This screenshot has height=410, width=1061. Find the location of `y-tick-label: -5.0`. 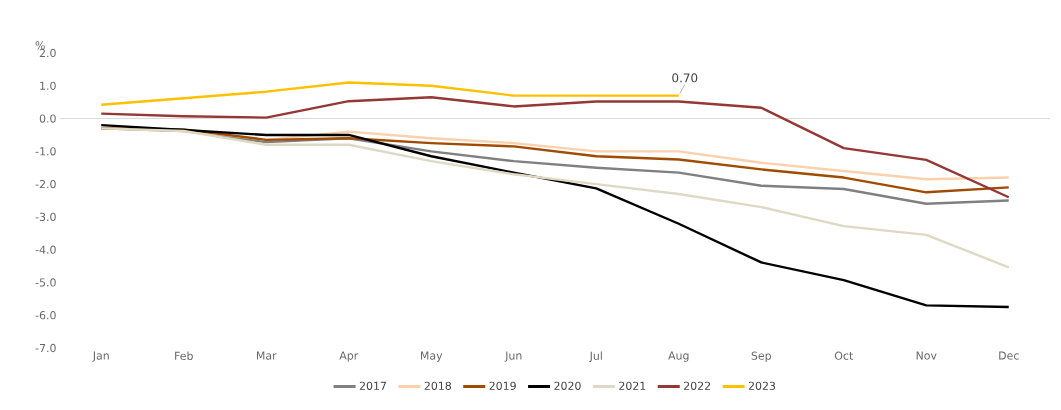

y-tick-label: -5.0 is located at coordinates (45, 282).